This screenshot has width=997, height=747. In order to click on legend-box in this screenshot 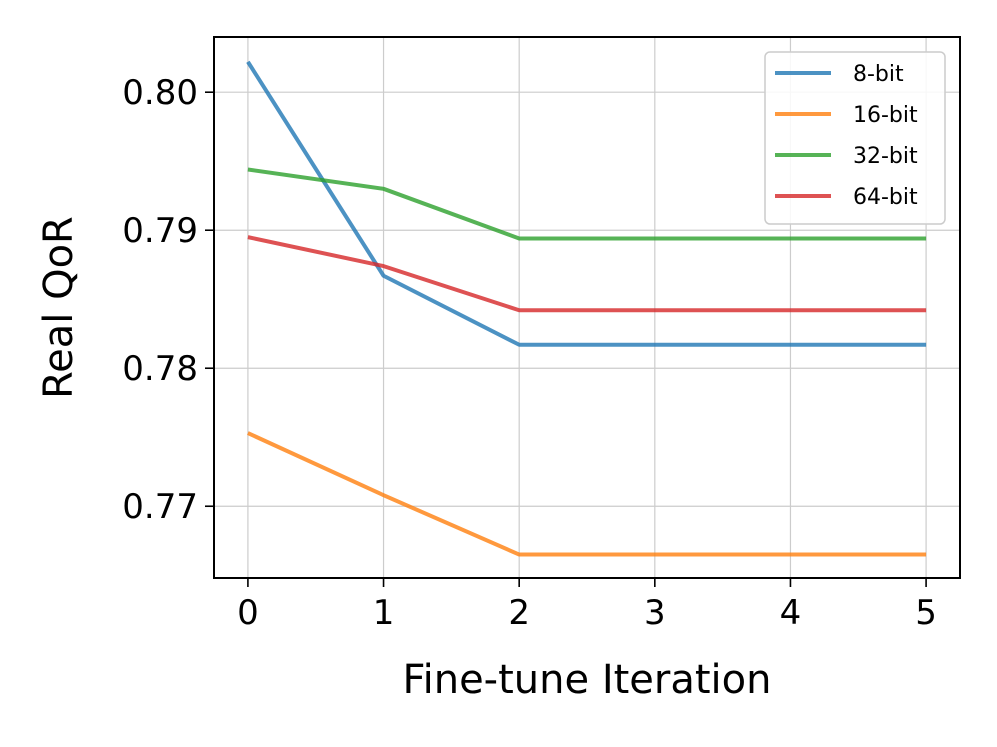, I will do `click(855, 138)`.